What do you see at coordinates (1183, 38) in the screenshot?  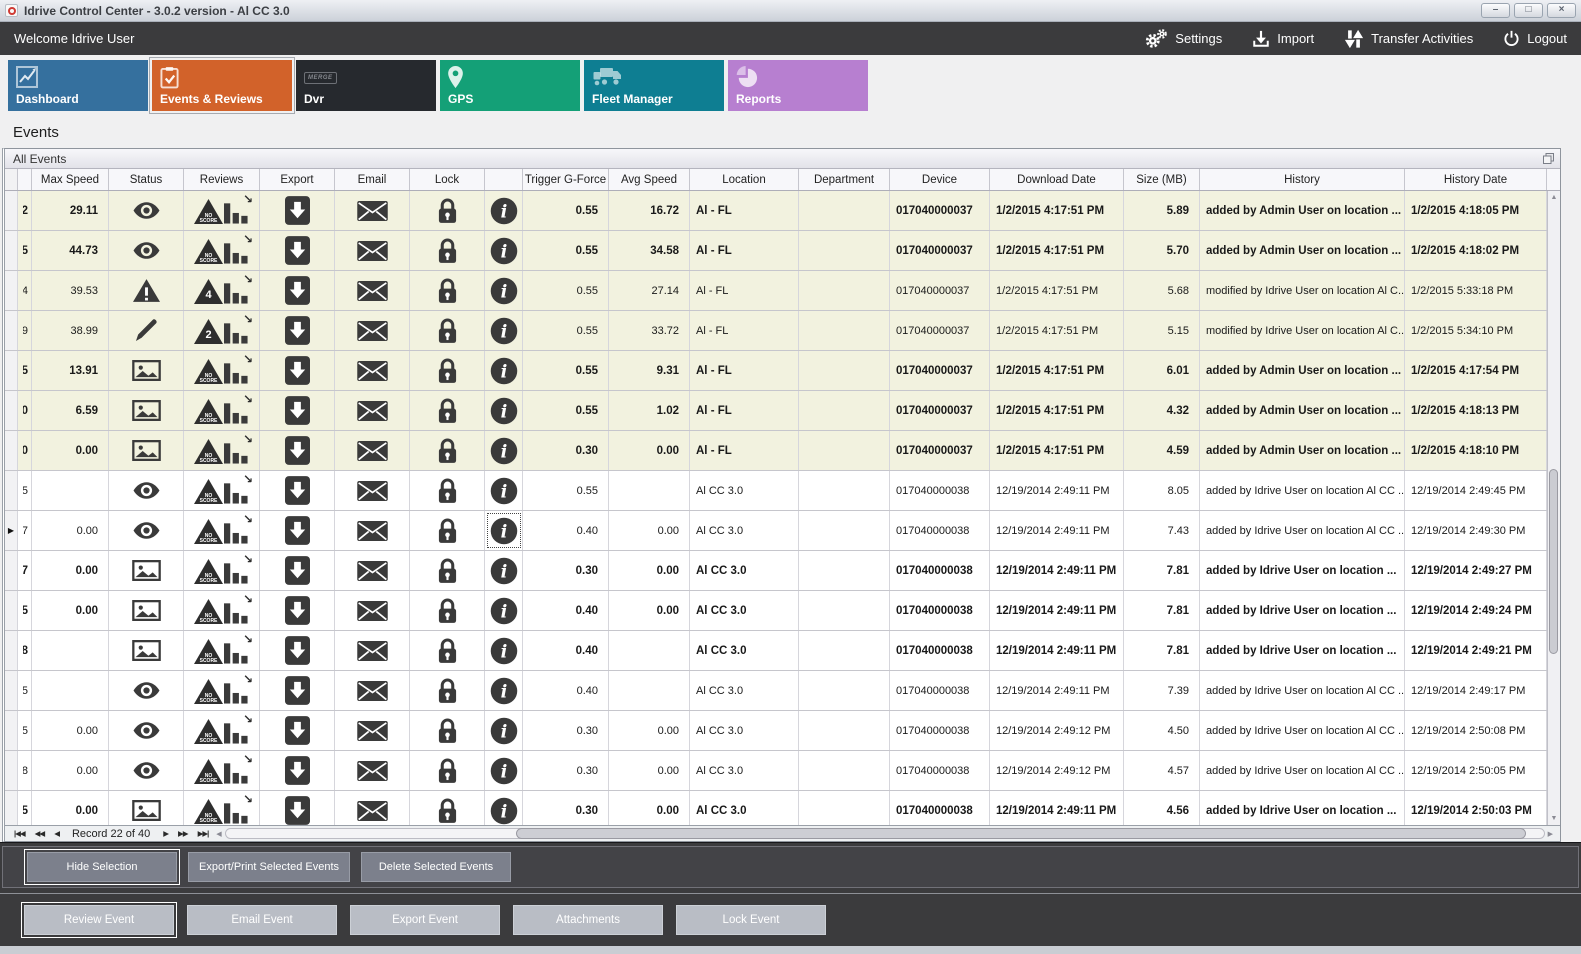 I see `settings-button: Settings` at bounding box center [1183, 38].